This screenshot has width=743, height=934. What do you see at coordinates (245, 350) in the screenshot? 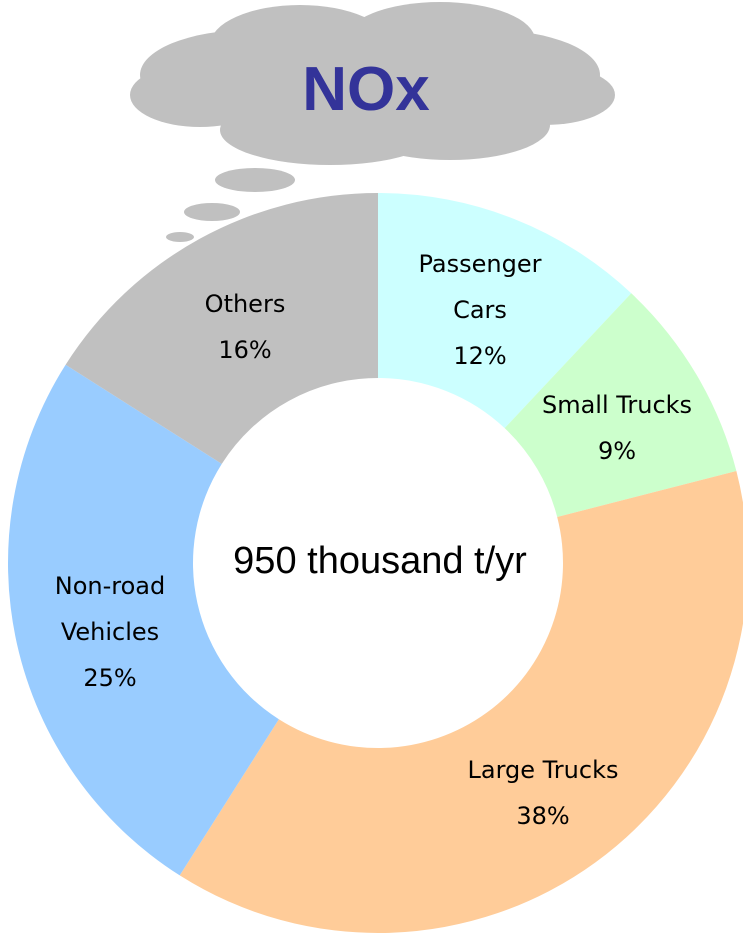
I see `value-label: 16%` at bounding box center [245, 350].